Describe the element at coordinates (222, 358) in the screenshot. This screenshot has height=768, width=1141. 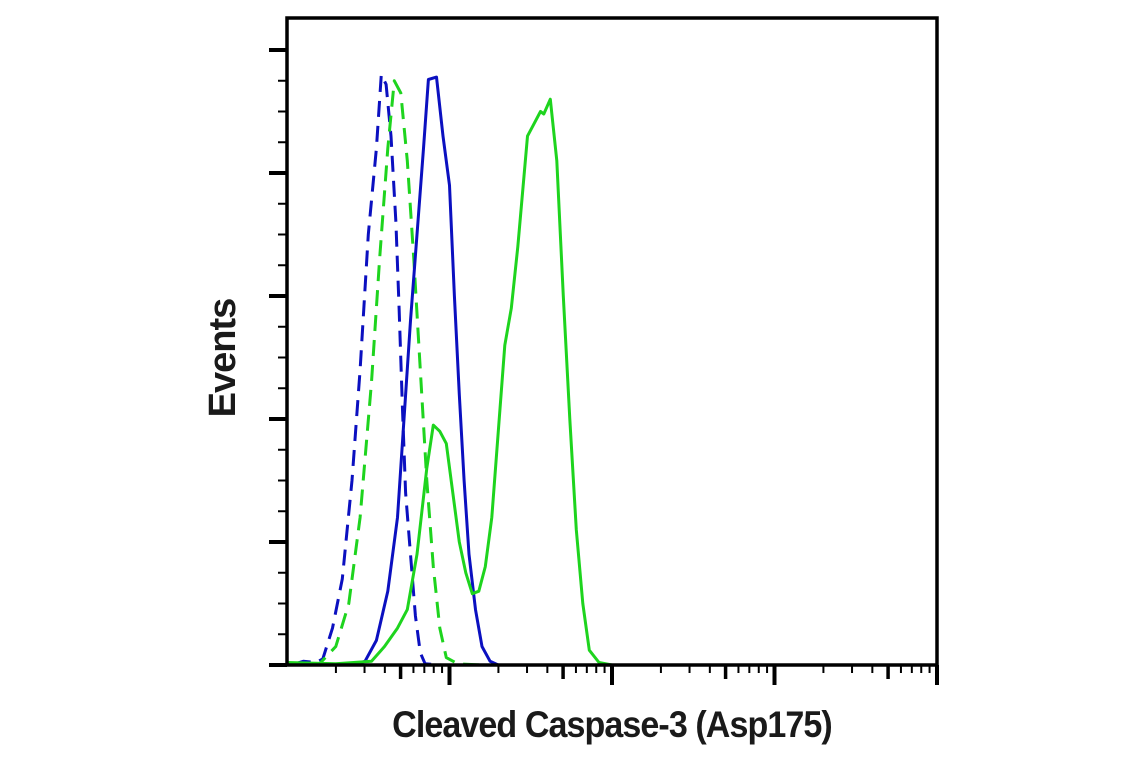
I see `y-axis-title: Events` at that location.